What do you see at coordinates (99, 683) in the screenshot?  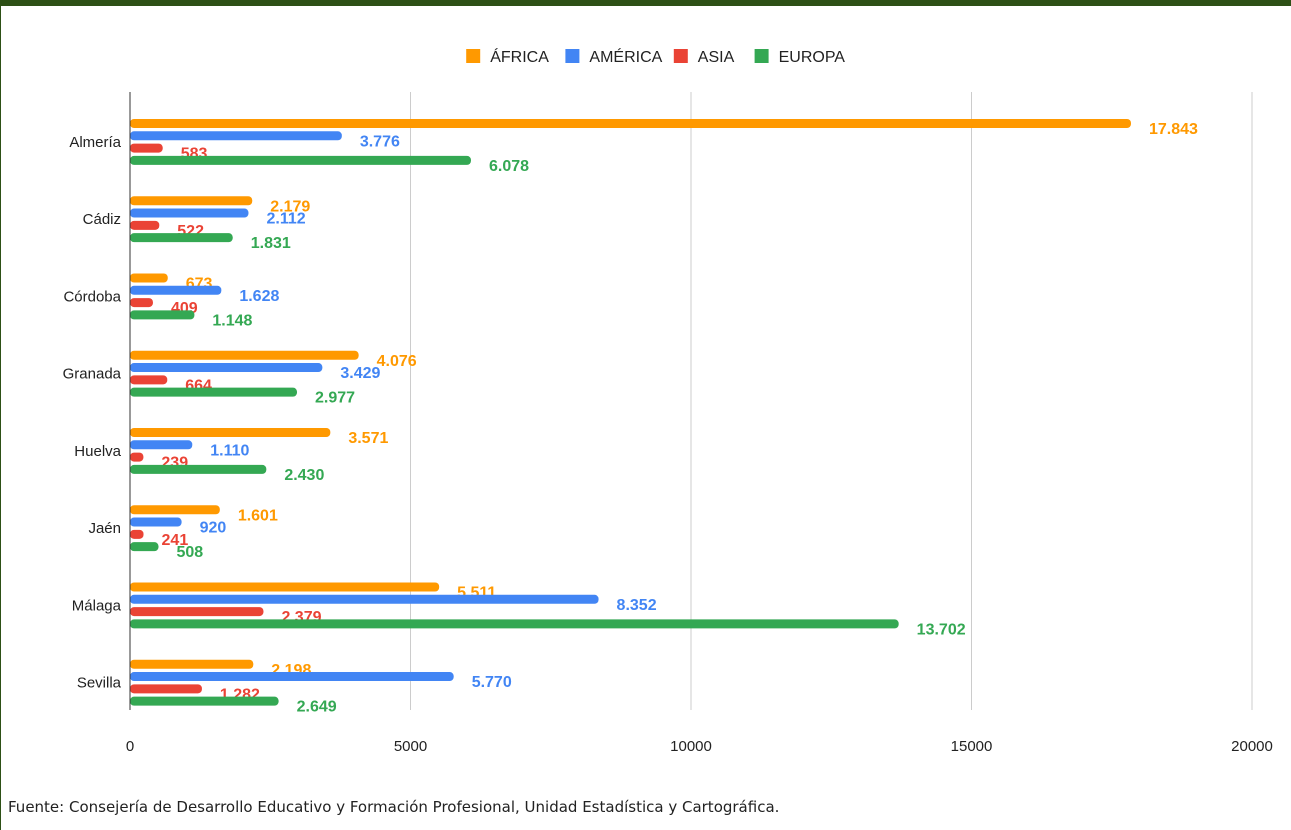 I see `category-label: Sevilla` at bounding box center [99, 683].